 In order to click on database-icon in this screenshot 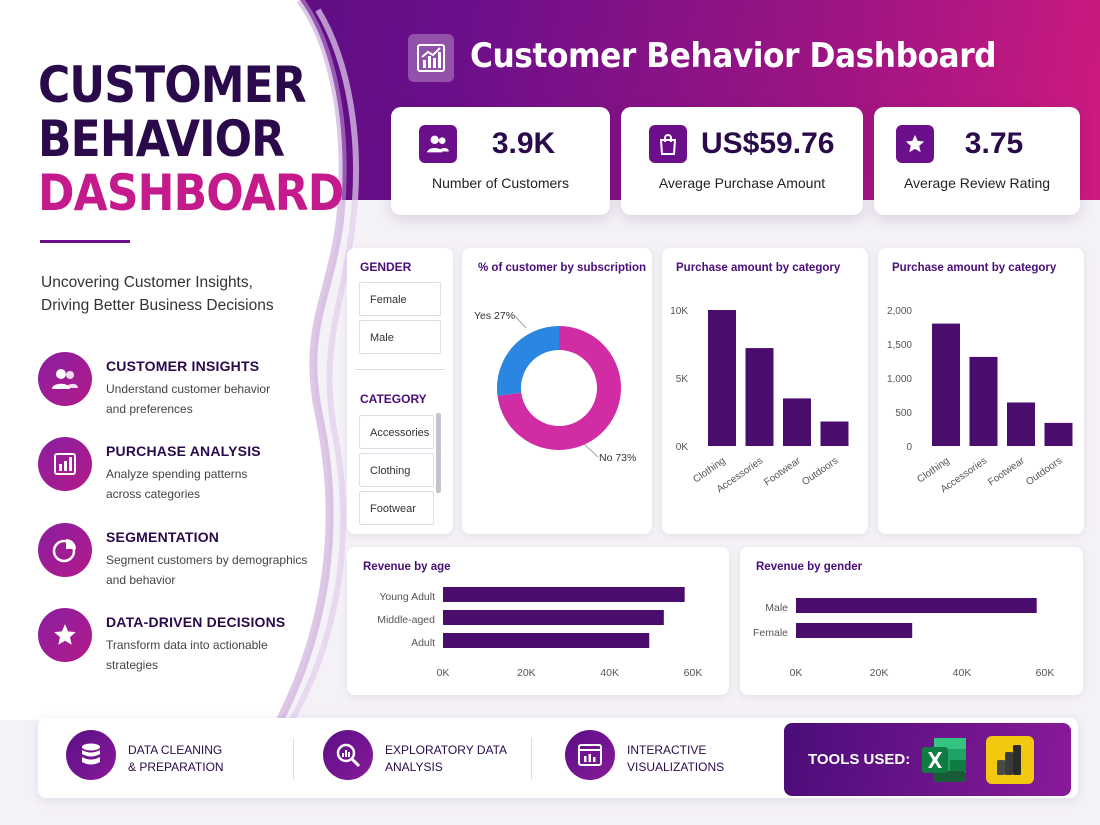, I will do `click(91, 755)`.